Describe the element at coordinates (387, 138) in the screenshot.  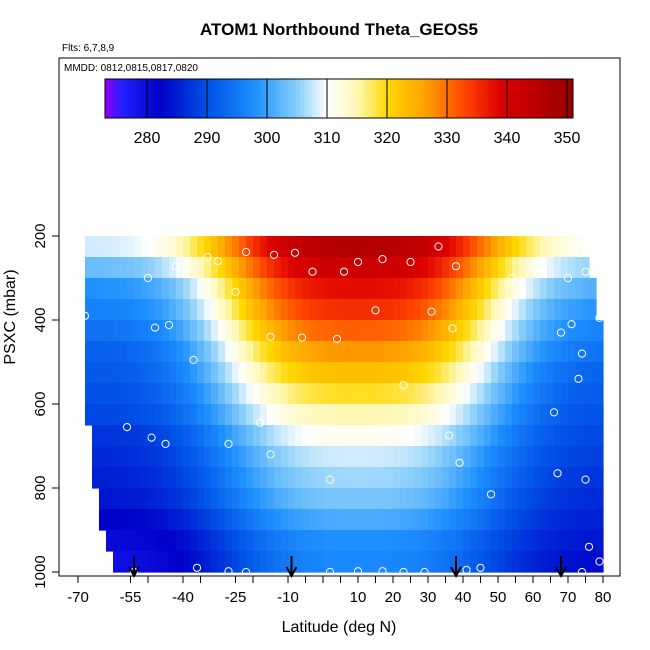
I see `colorbar-tick-label: 320` at that location.